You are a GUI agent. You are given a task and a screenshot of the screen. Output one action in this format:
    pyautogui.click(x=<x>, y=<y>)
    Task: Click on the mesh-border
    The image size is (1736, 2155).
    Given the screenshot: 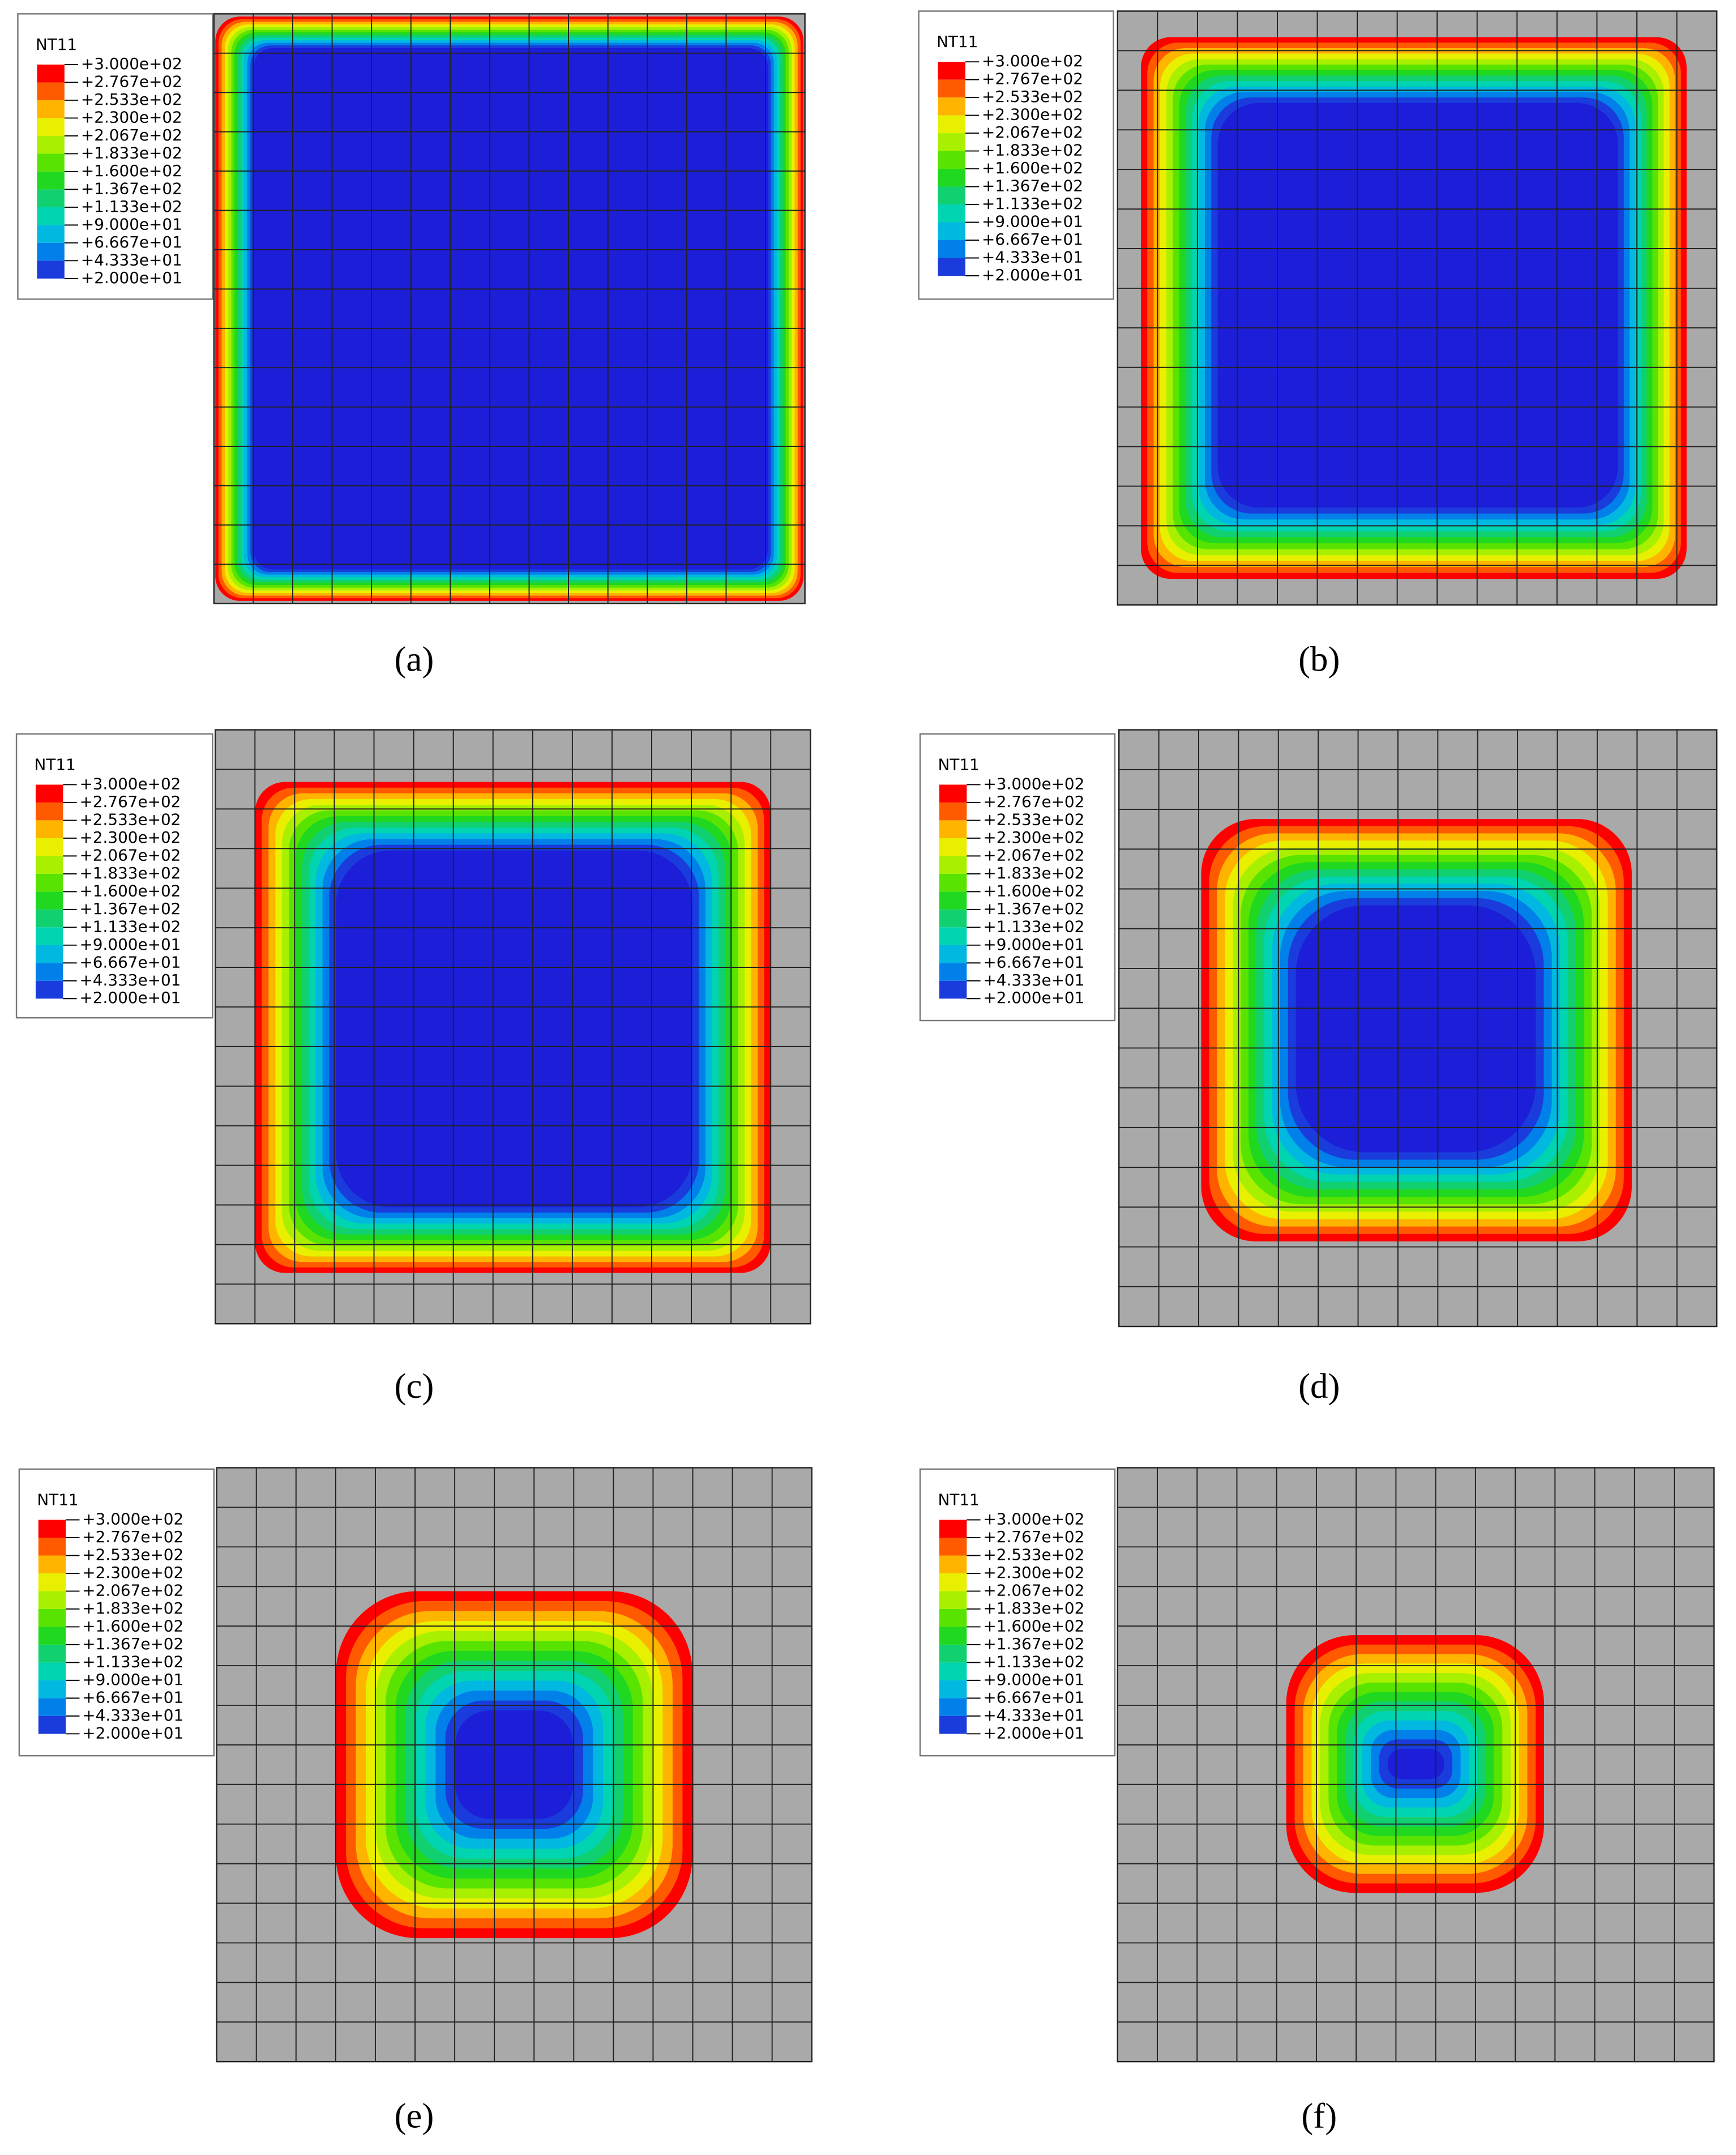 What is the action you would take?
    pyautogui.click(x=1416, y=1765)
    